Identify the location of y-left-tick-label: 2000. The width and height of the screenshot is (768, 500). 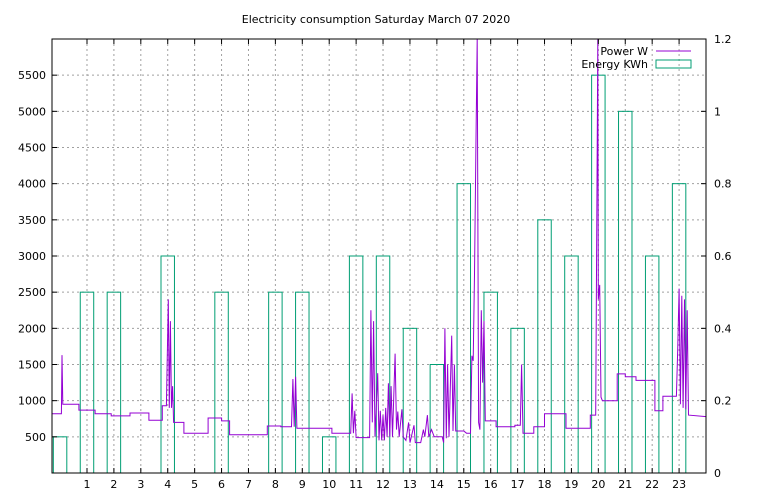
(32, 328).